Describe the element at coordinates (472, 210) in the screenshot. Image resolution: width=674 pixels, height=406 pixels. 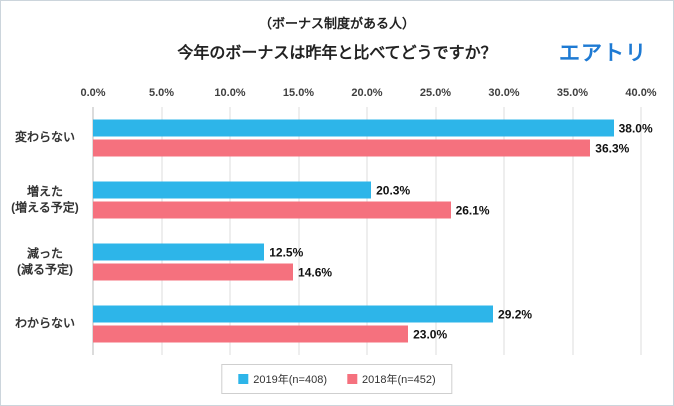
I see `value-label: 26.1%` at that location.